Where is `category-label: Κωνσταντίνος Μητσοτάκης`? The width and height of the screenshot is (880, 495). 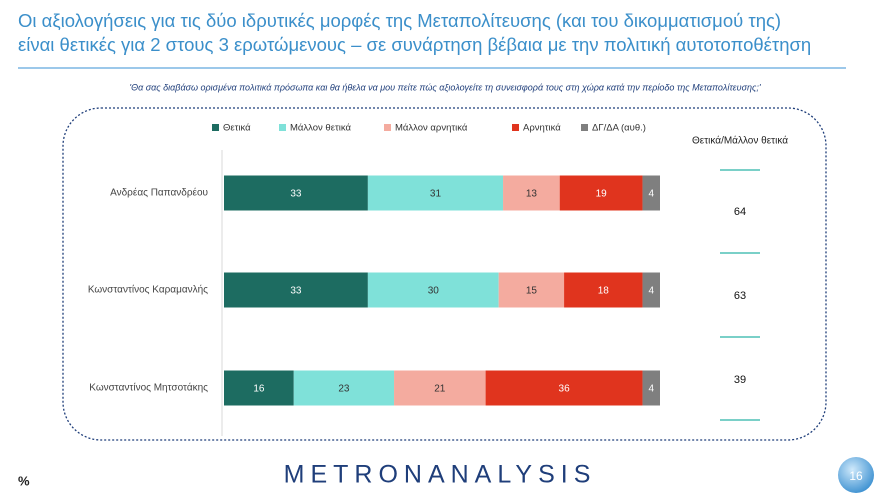 category-label: Κωνσταντίνος Μητσοτάκης is located at coordinates (148, 388).